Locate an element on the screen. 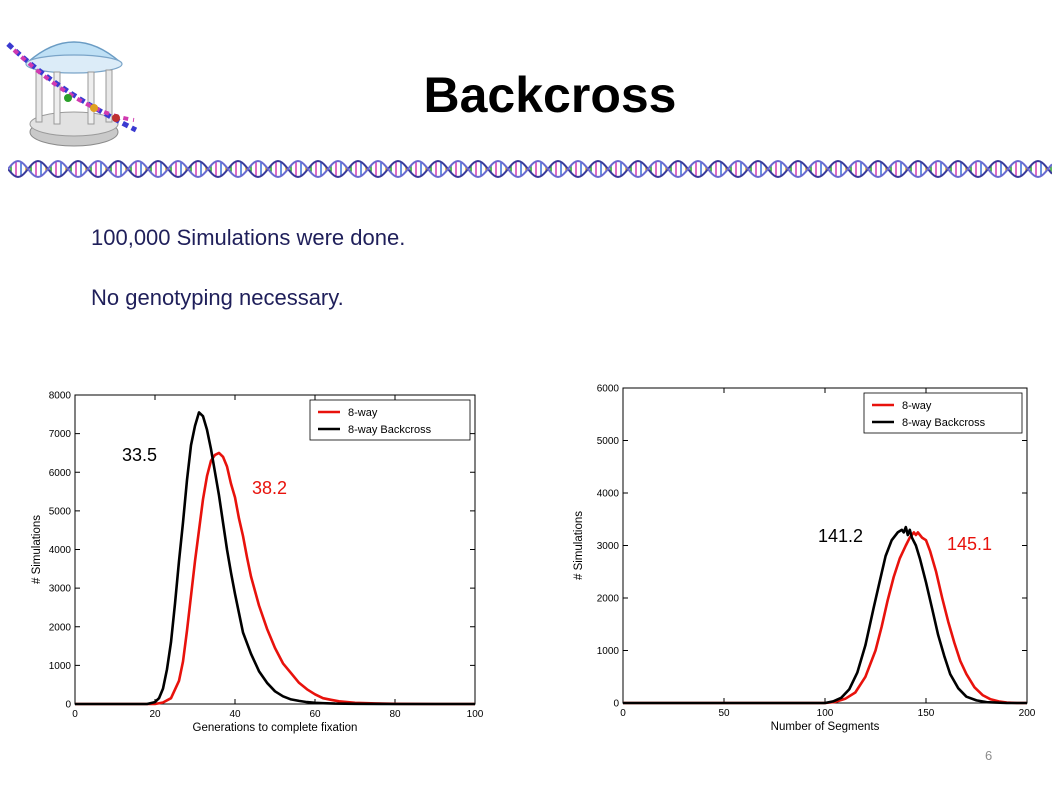  x-tick-label: 50 is located at coordinates (724, 713).